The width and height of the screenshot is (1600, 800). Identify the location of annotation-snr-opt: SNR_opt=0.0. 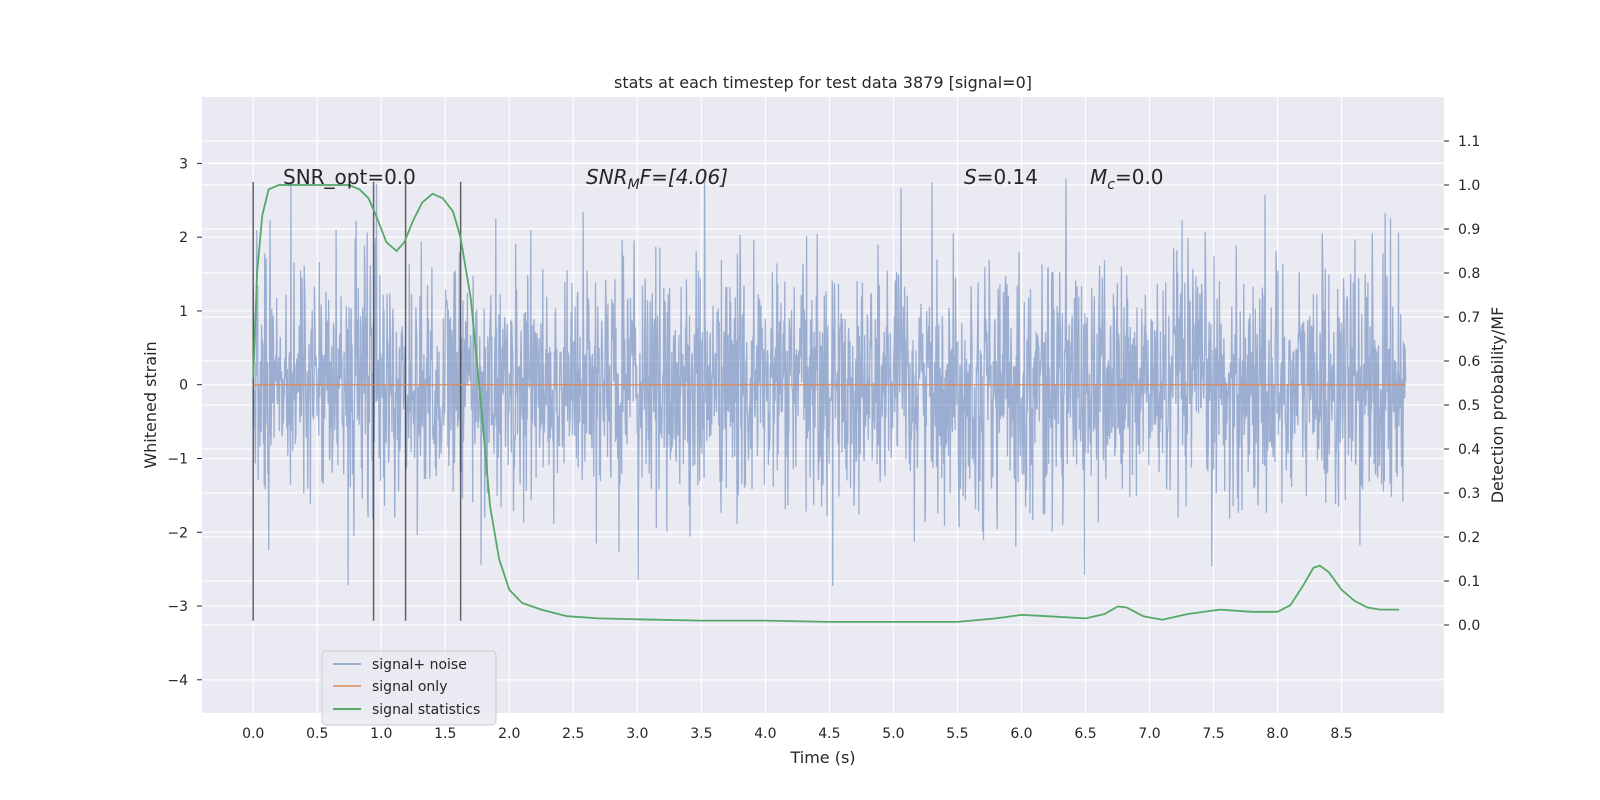
(349, 177).